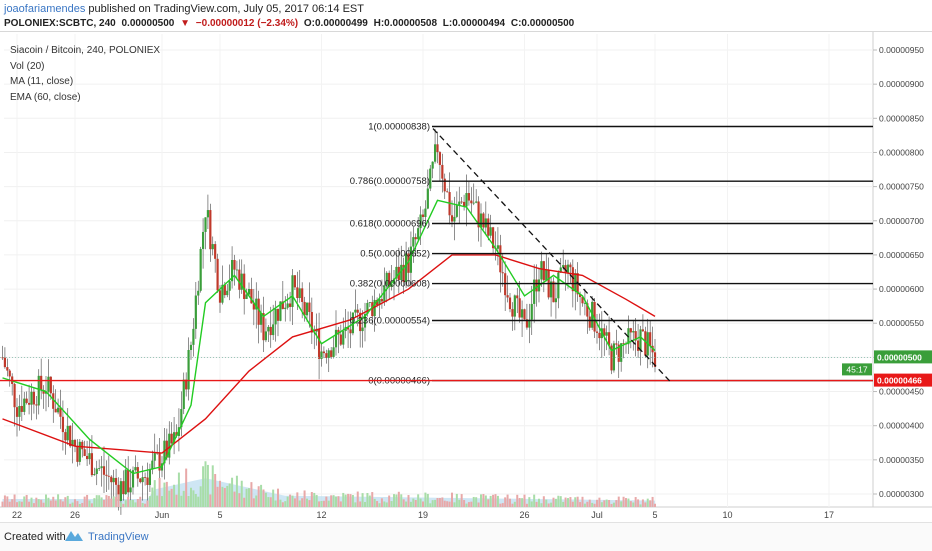  I want to click on trend-line, so click(551, 255).